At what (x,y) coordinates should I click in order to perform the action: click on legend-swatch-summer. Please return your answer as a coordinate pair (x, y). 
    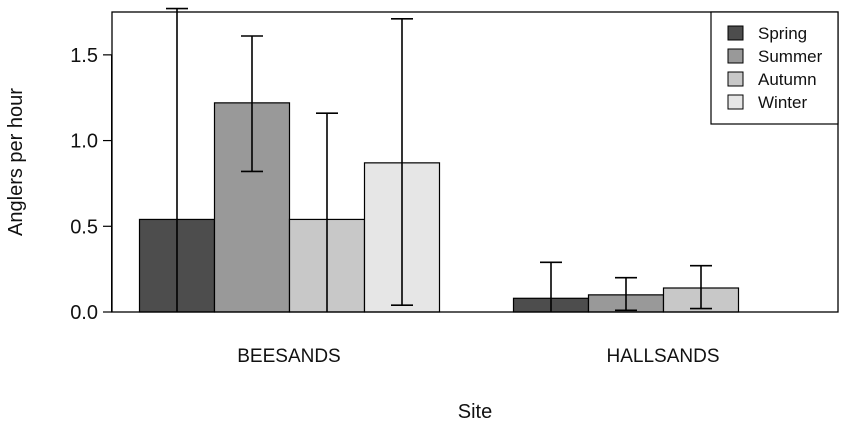
    Looking at the image, I should click on (735, 56).